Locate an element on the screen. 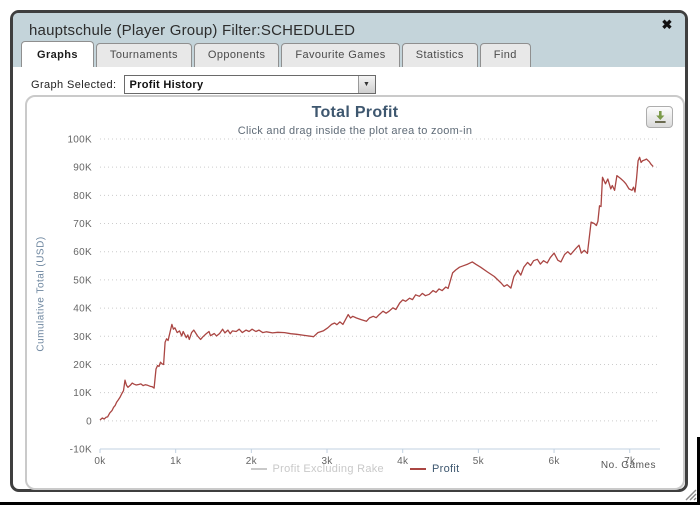  chevron-down-icon: ▼ is located at coordinates (366, 84).